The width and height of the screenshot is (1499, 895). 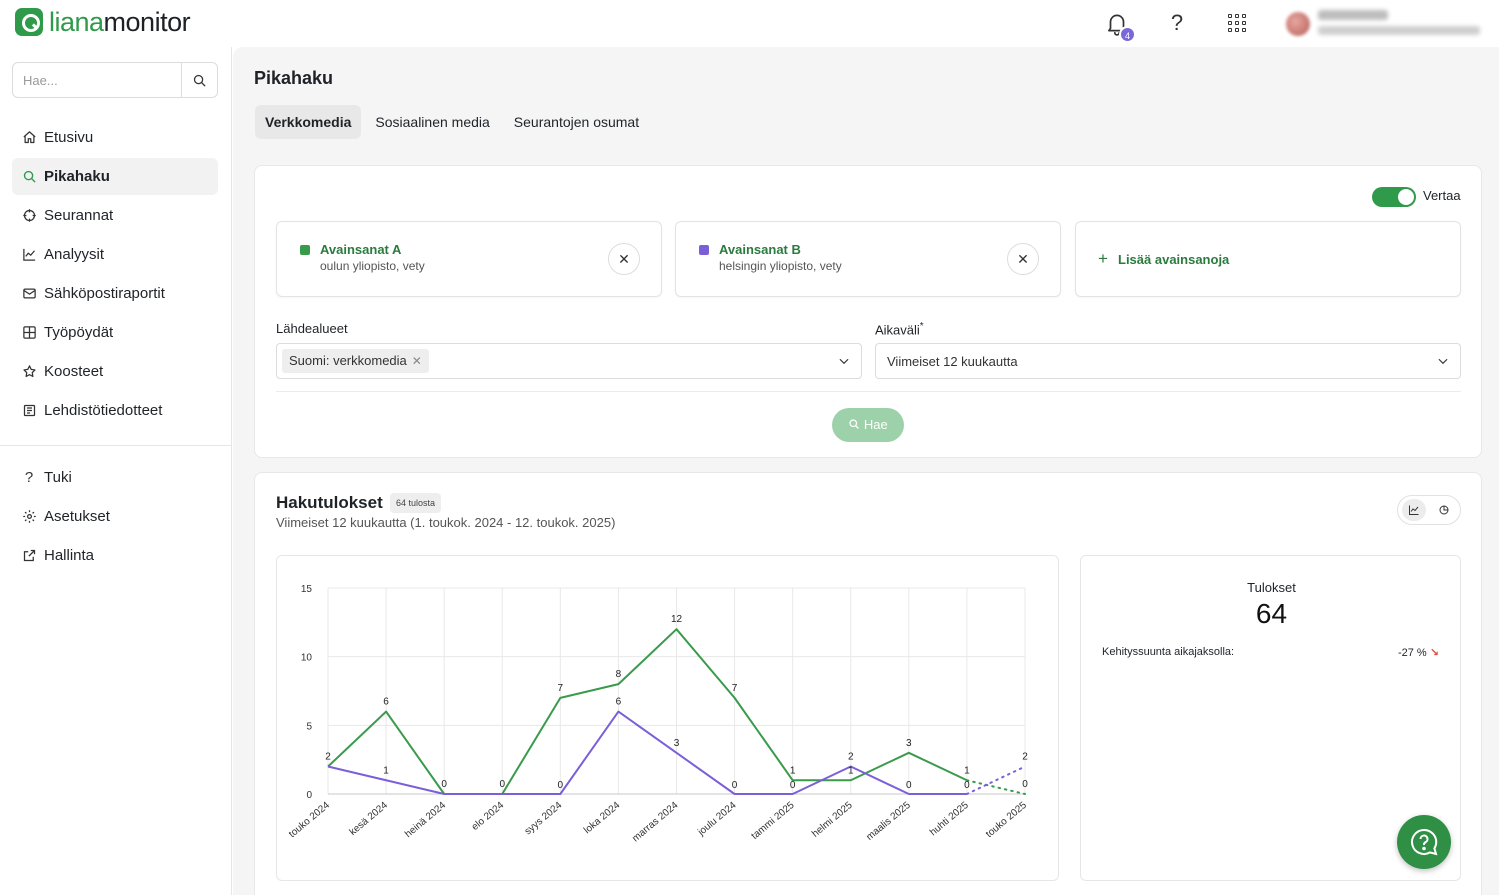 I want to click on x-tick-label: touko 2025, so click(x=1006, y=820).